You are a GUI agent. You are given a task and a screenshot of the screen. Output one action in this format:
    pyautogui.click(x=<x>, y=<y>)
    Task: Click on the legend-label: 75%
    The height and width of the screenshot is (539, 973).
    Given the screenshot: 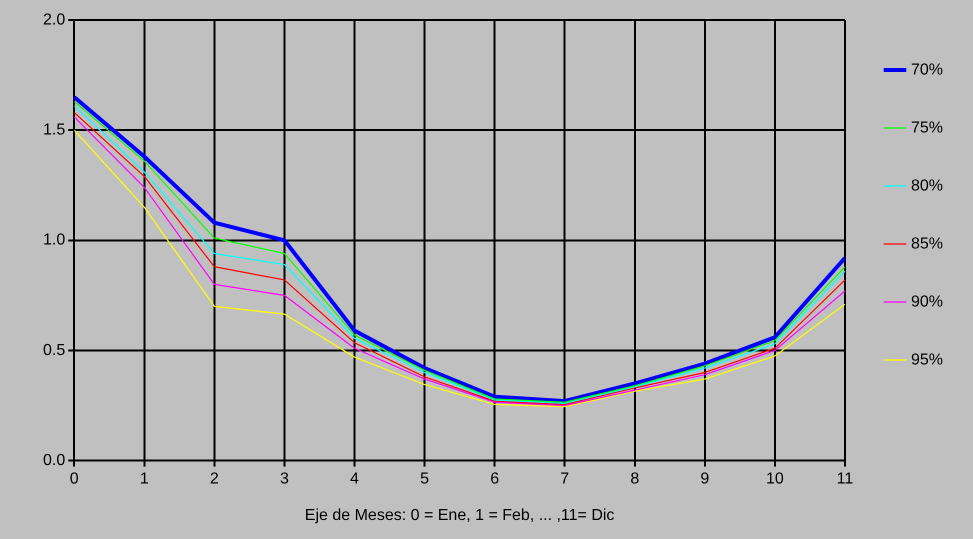 What is the action you would take?
    pyautogui.click(x=927, y=127)
    